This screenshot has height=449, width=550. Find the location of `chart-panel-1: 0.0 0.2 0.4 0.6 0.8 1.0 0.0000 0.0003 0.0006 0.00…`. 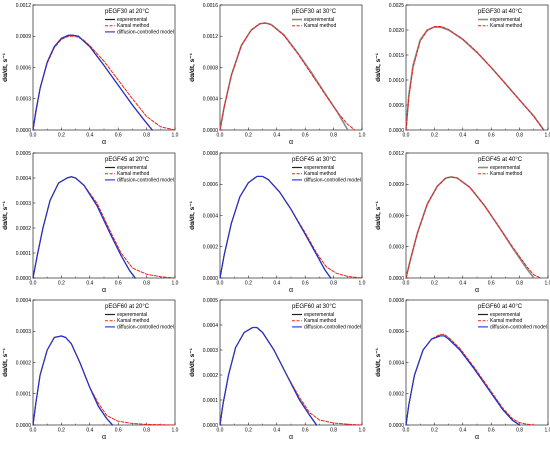

chart-panel-1: 0.0 0.2 0.4 0.6 0.8 1.0 0.0000 0.0003 0.0006 0.00… is located at coordinates (90, 74).